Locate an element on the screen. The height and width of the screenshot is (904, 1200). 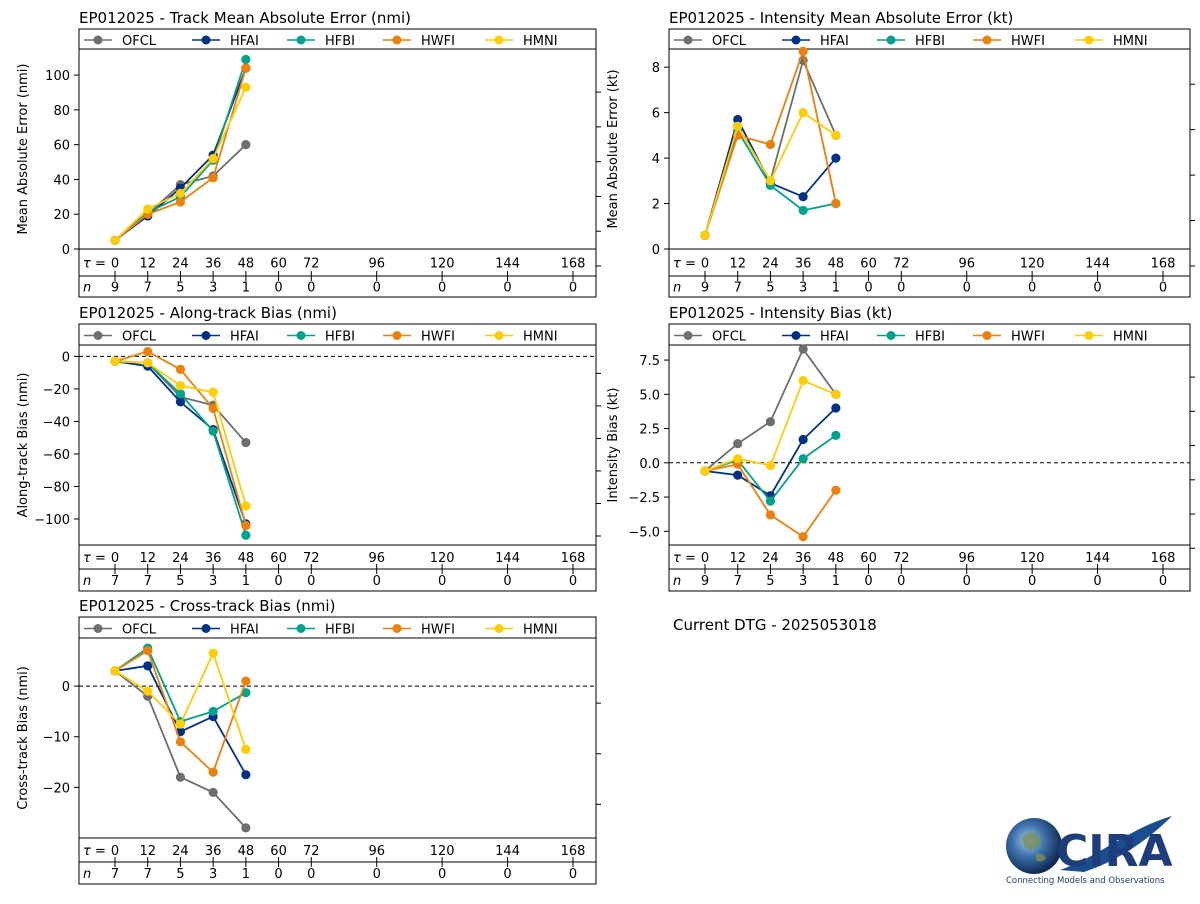
logo-text: CIRA is located at coordinates (1114, 851).